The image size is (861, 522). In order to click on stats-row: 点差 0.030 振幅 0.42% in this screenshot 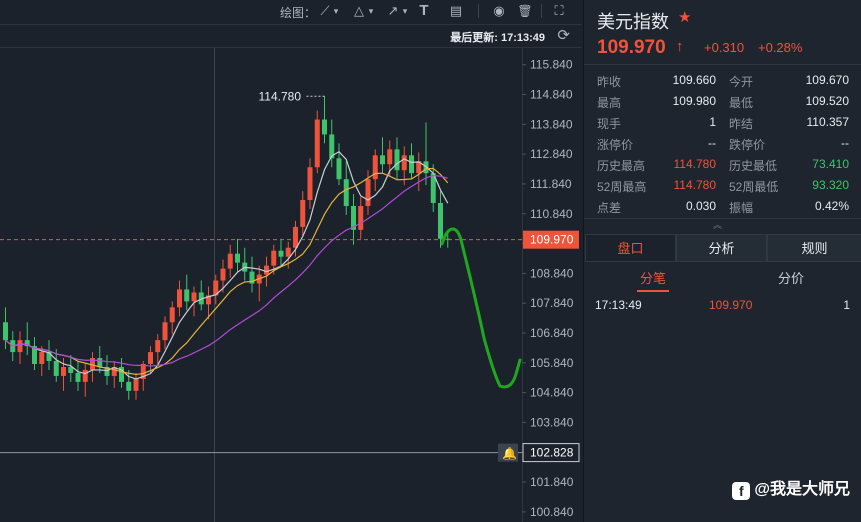, I will do `click(722, 206)`.